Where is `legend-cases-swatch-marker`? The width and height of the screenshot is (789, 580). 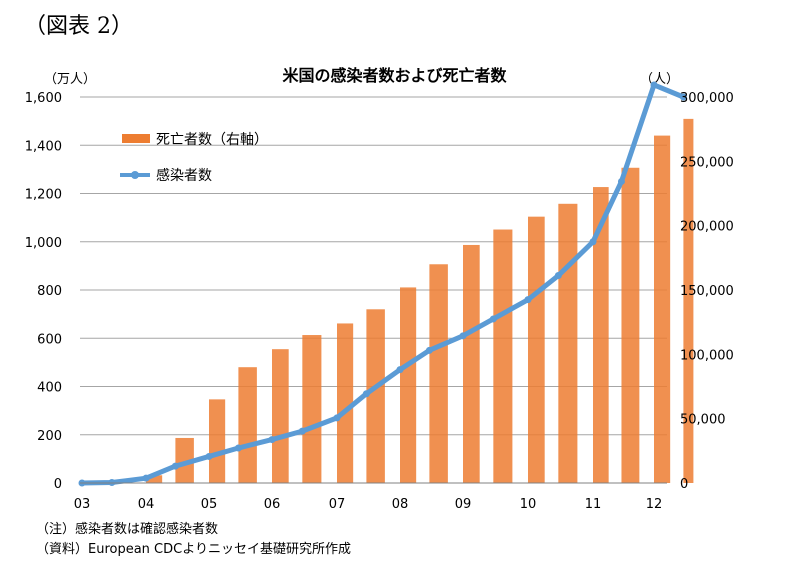 legend-cases-swatch-marker is located at coordinates (135, 175).